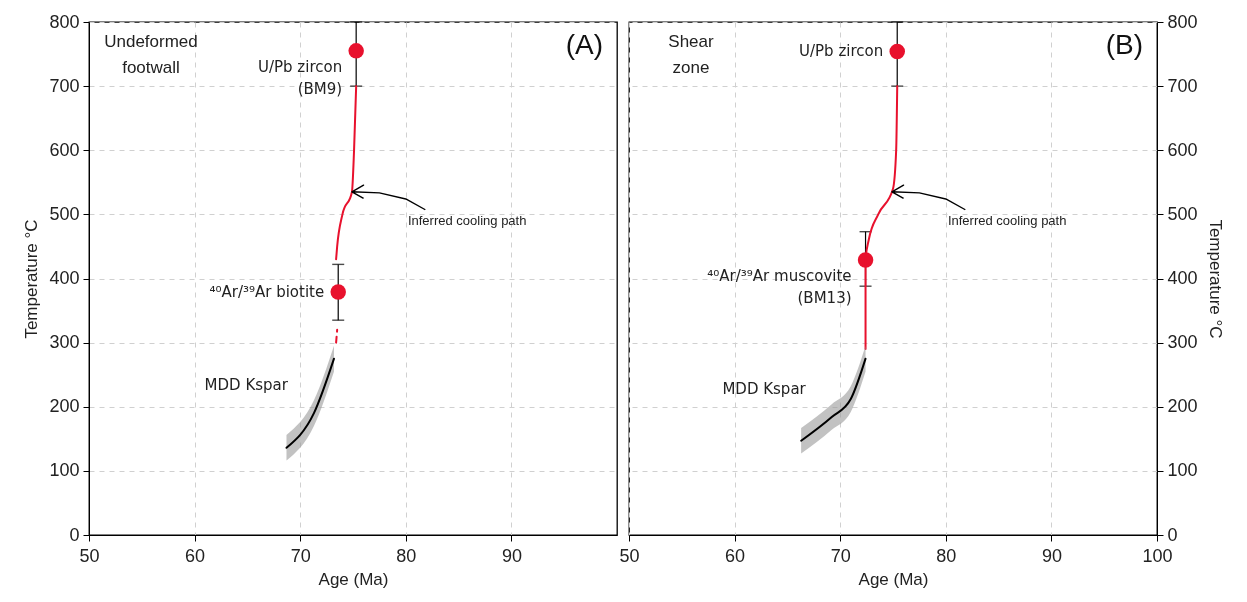 The image size is (1247, 602). Describe the element at coordinates (151, 54) in the screenshot. I see `text: Undeformed footwall` at that location.